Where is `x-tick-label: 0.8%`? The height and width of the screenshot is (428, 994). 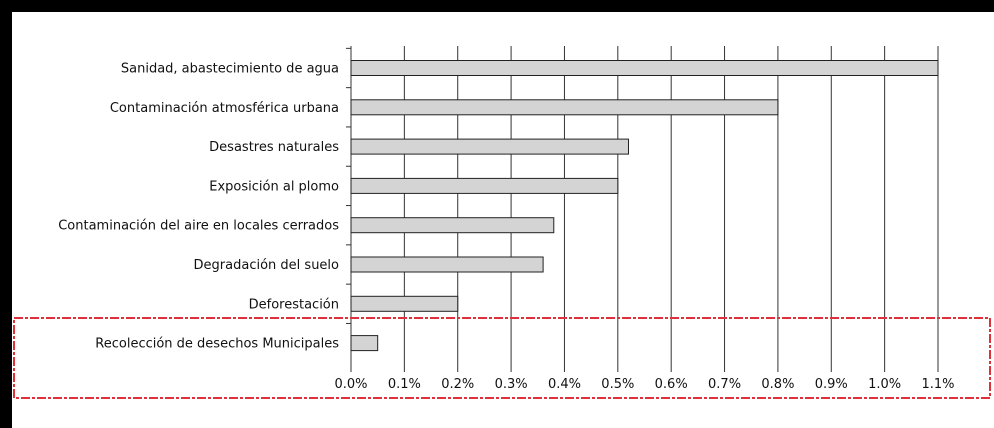
x-tick-label: 0.8% is located at coordinates (777, 384).